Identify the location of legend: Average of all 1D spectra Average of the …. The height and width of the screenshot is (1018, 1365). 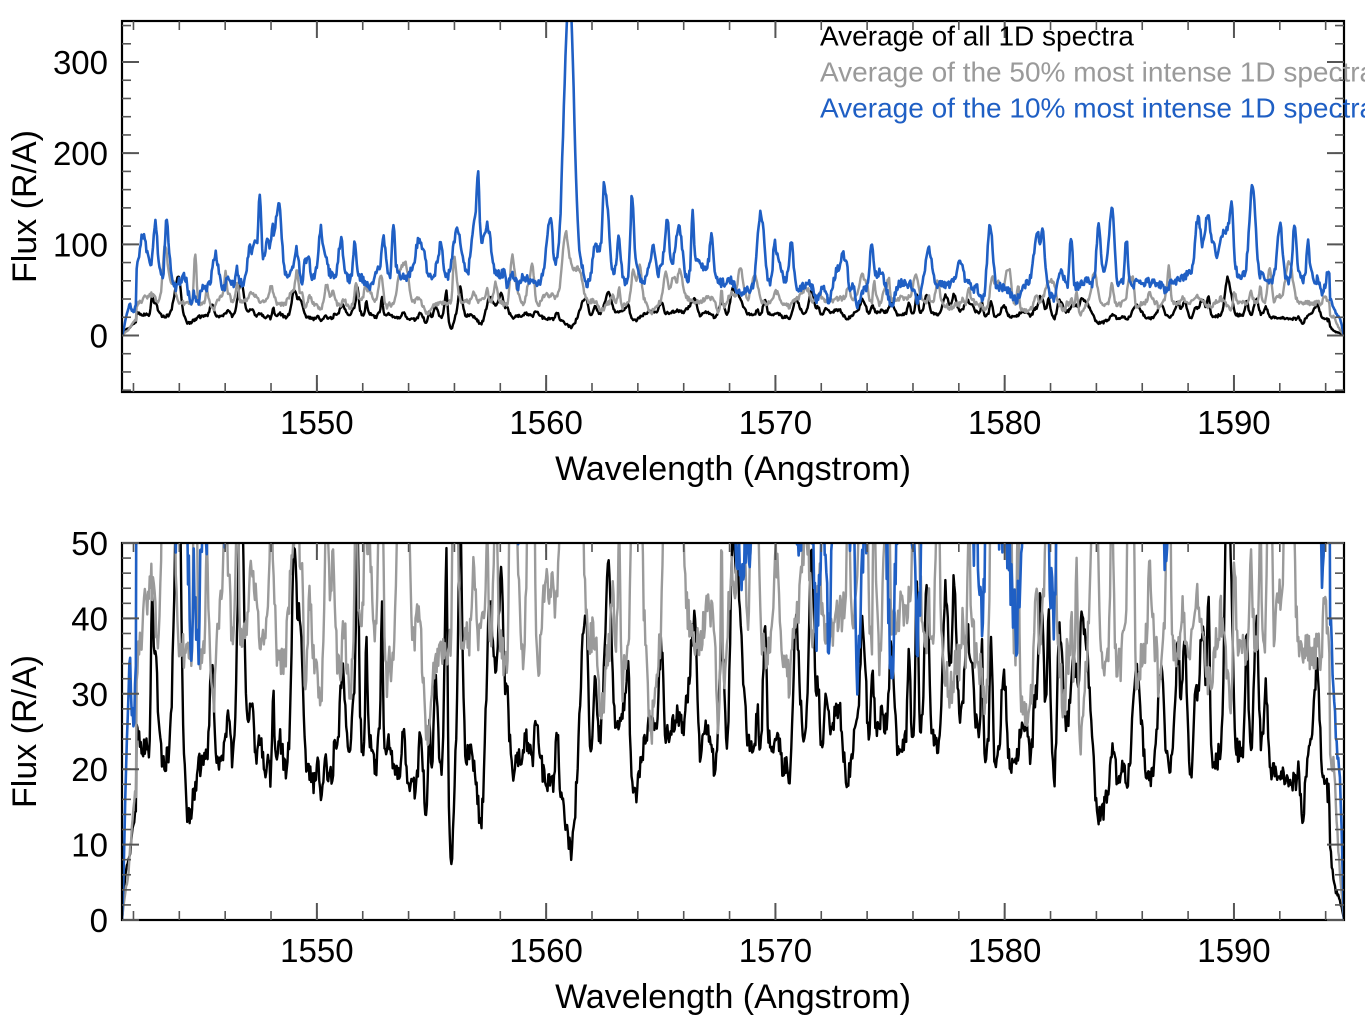
(1092, 71).